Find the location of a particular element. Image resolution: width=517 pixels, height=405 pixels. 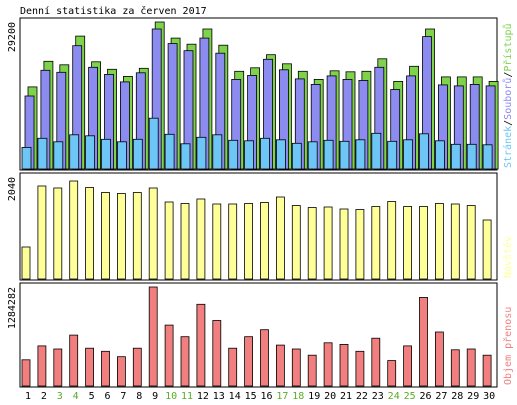

day-label: 11 is located at coordinates (187, 396).